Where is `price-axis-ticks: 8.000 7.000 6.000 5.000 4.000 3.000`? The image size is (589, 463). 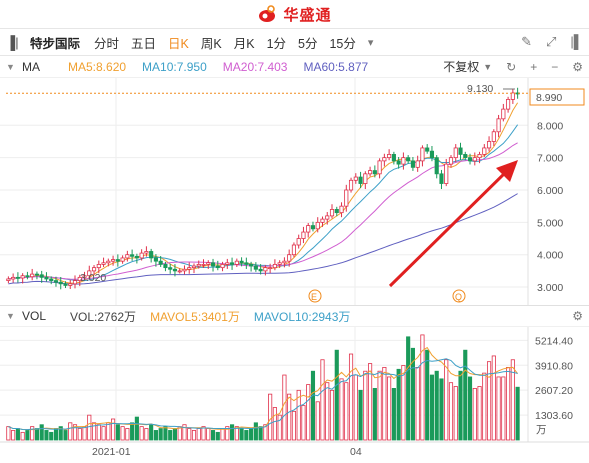
price-axis-ticks: 8.000 7.000 6.000 5.000 4.000 3.000 is located at coordinates (550, 207).